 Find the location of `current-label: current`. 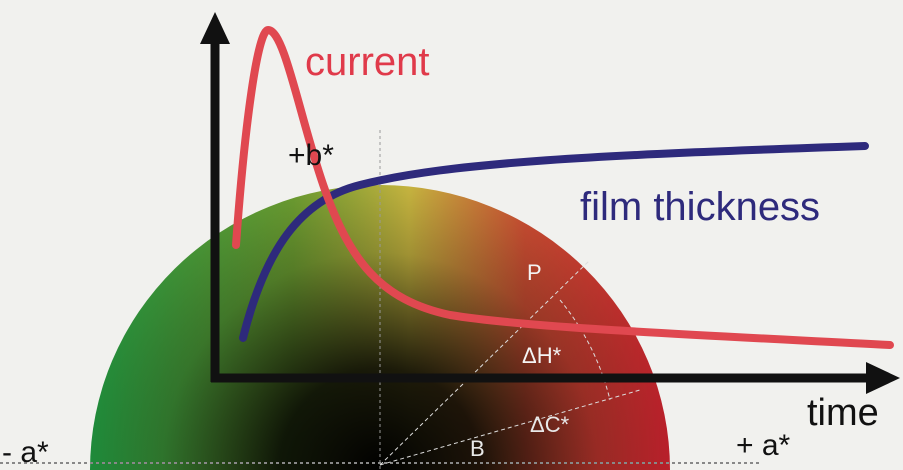

current-label: current is located at coordinates (367, 62).